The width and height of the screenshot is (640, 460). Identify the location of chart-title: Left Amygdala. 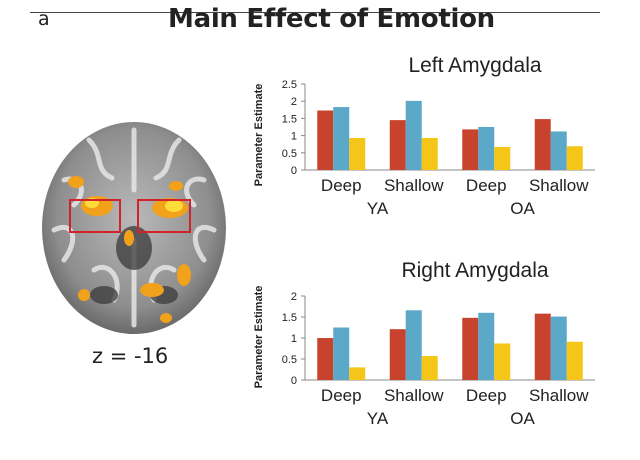
(474, 65).